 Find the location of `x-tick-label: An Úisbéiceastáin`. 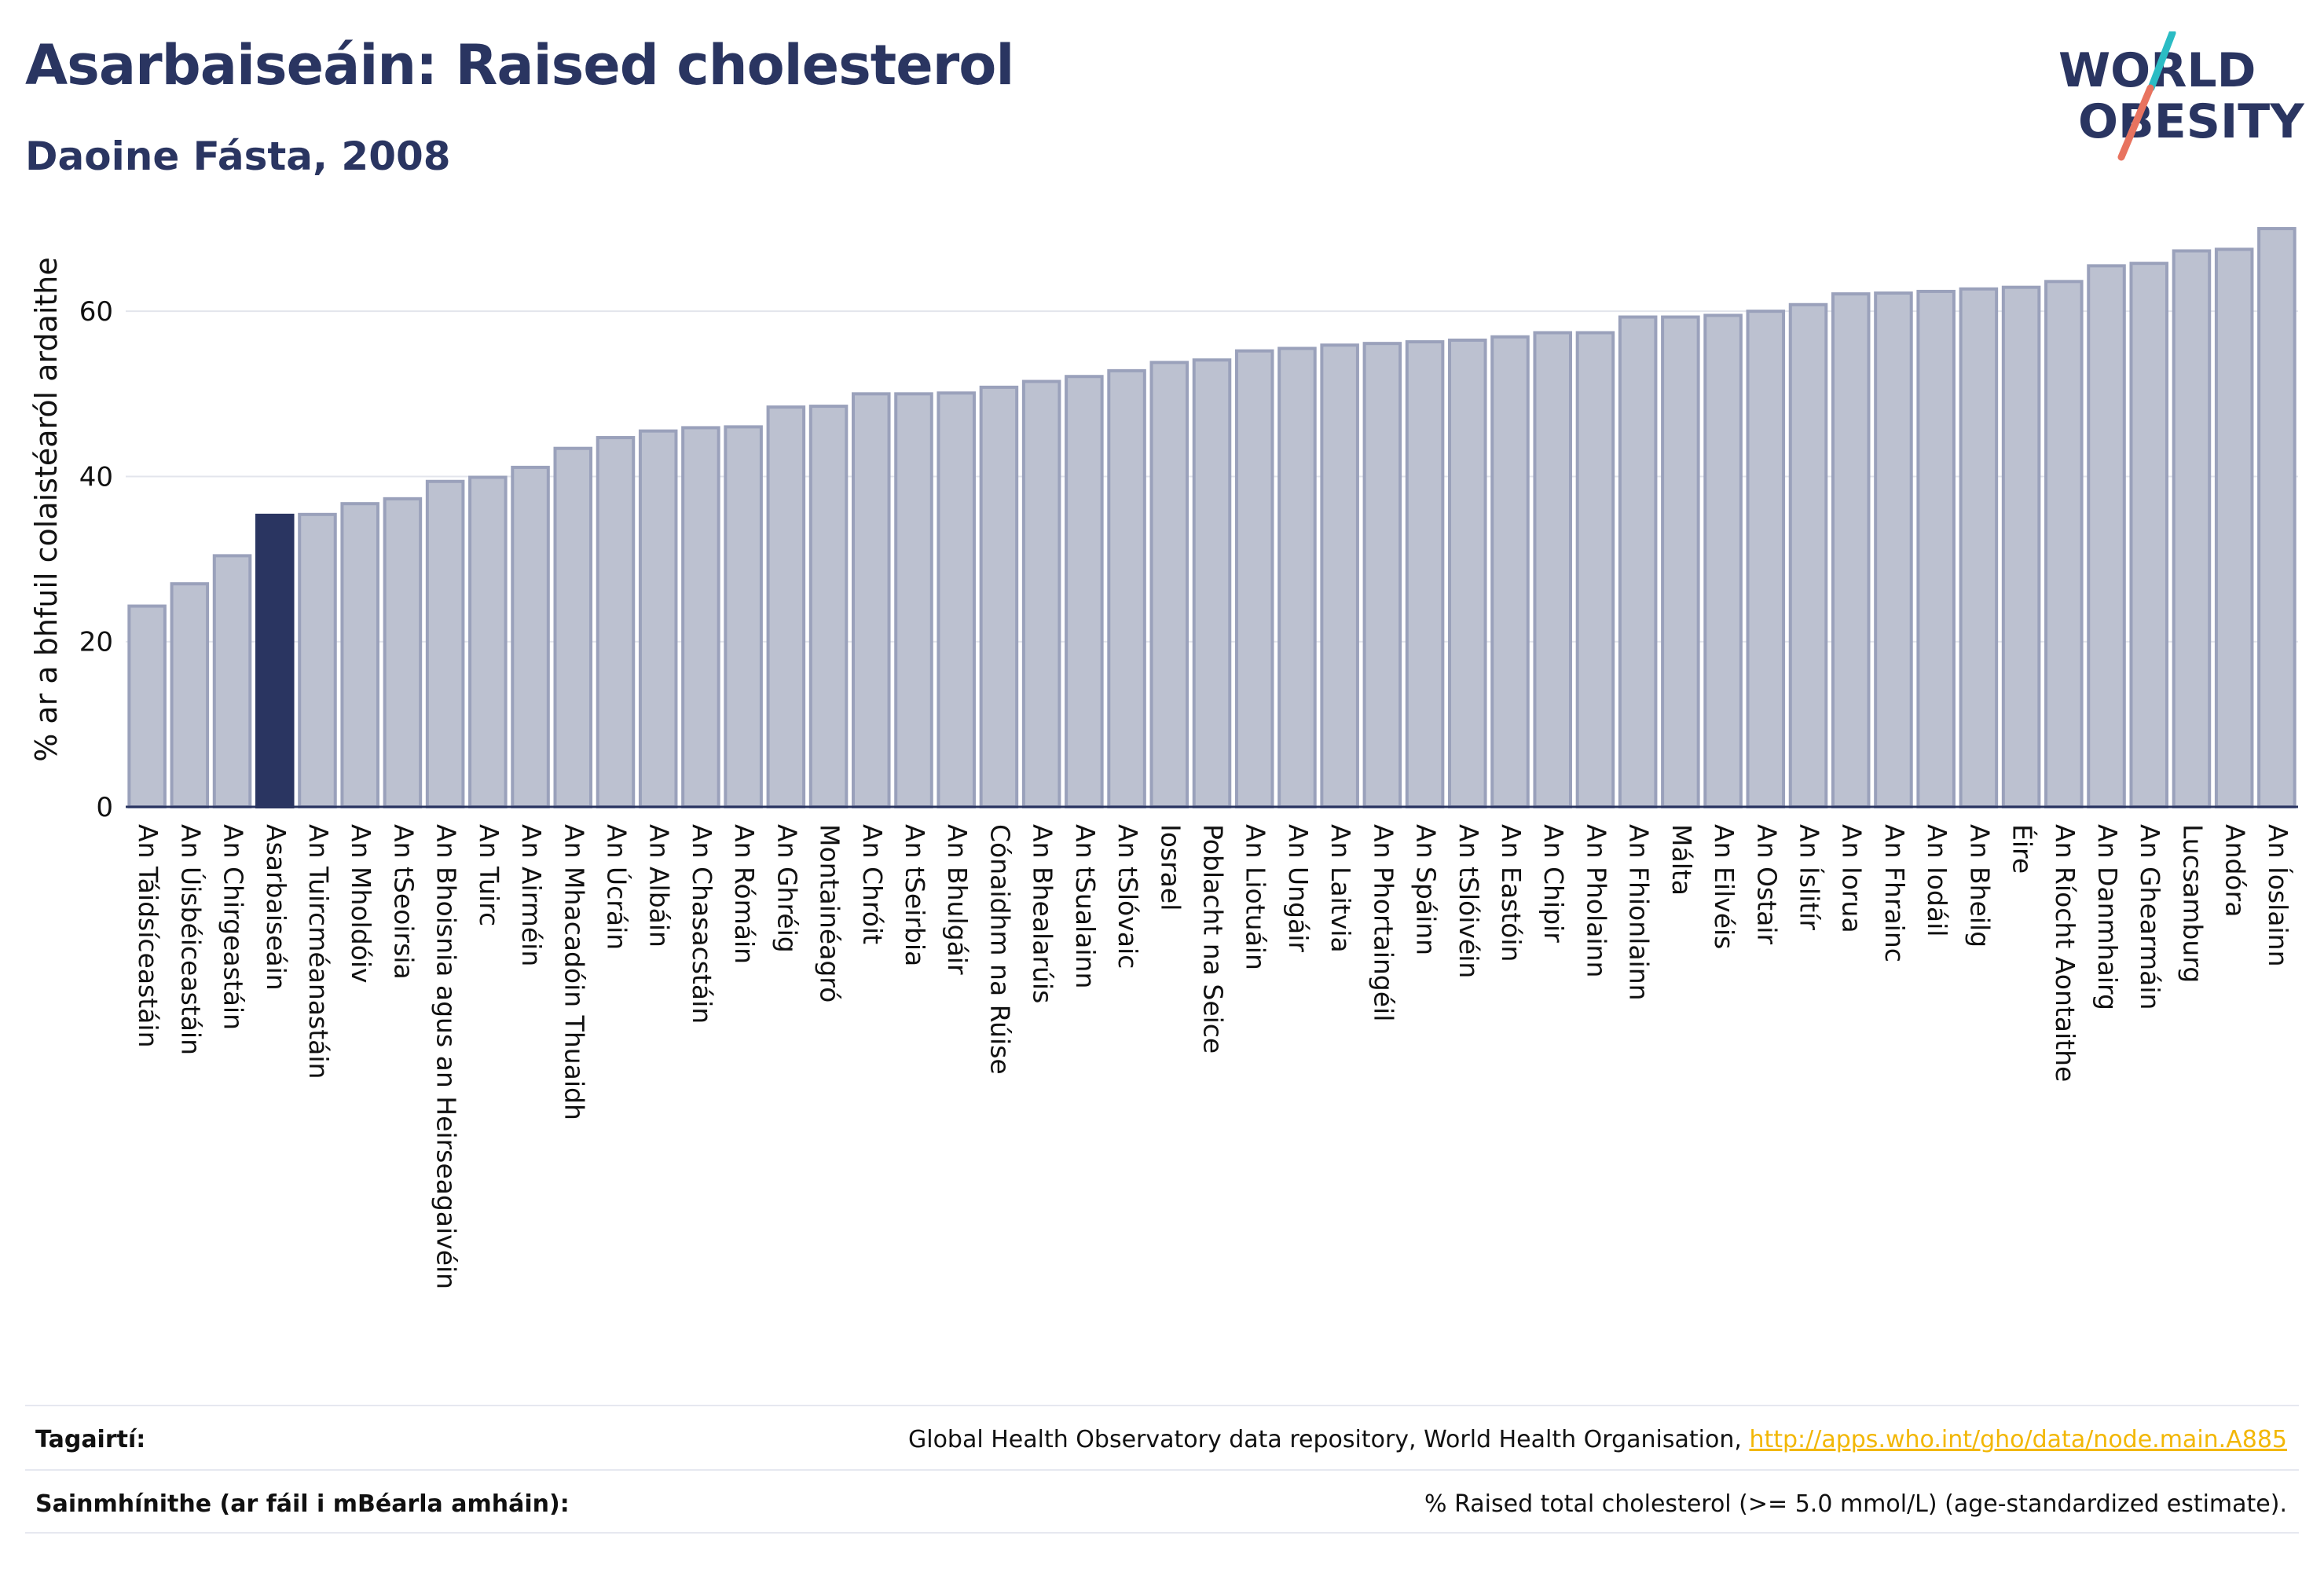

x-tick-label: An Úisbéiceastáin is located at coordinates (191, 939).